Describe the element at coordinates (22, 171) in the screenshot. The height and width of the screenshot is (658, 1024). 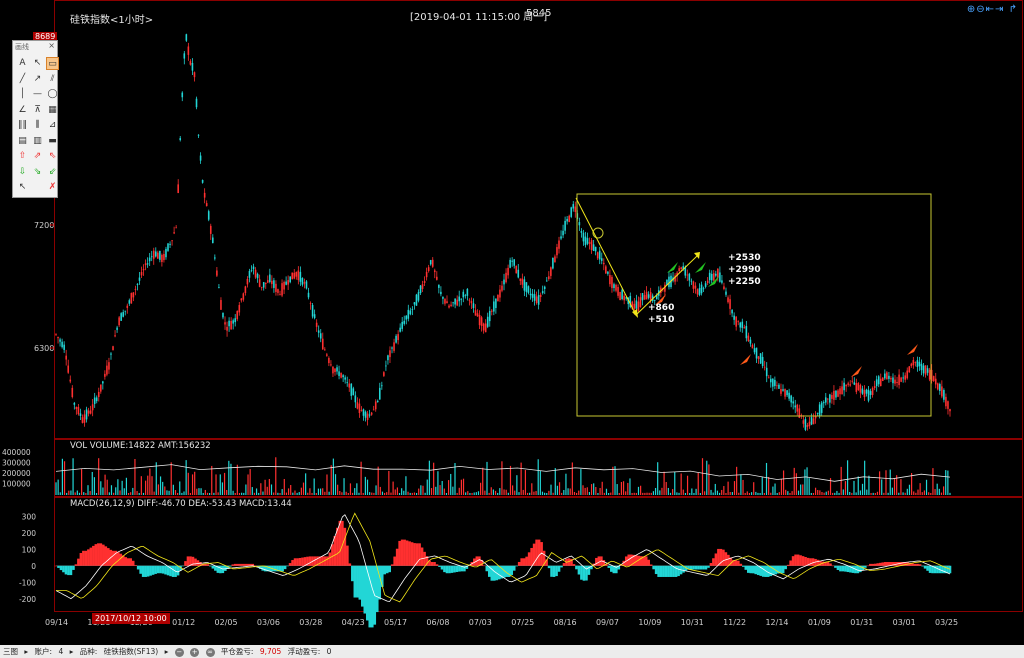
I see `toolbox-tool: ⇩` at that location.